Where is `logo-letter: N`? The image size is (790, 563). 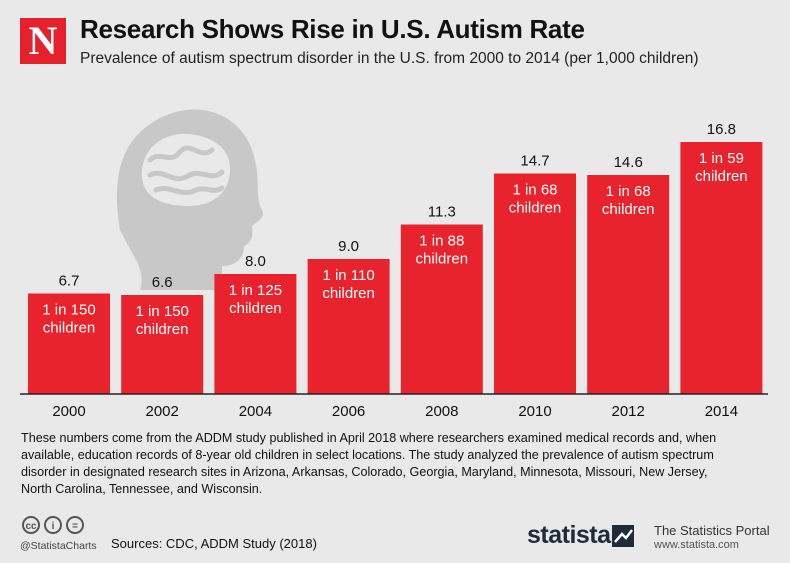
logo-letter: N is located at coordinates (43, 40).